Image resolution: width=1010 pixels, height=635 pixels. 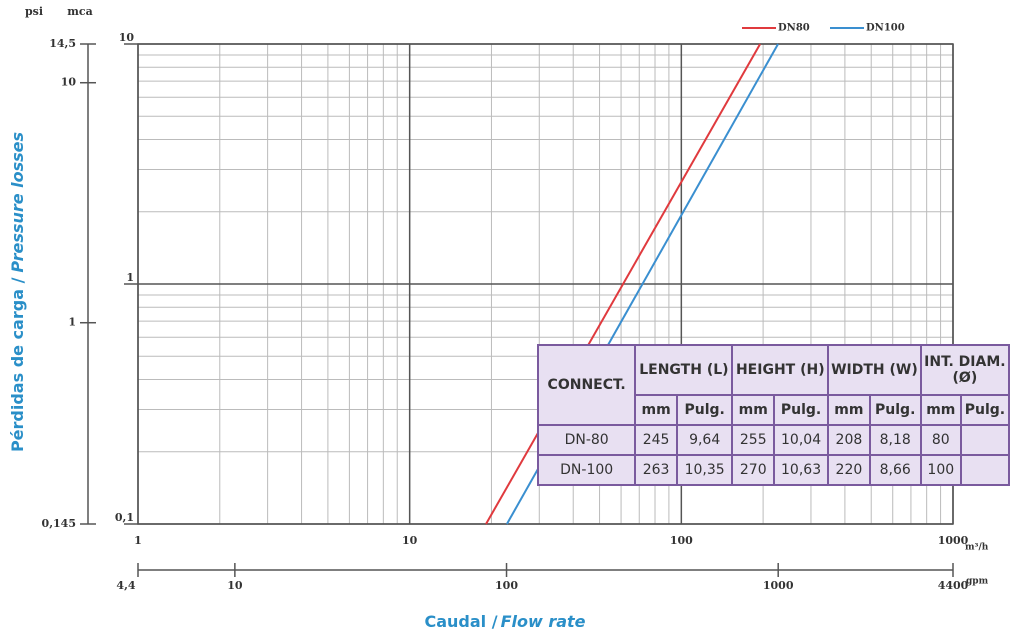 What do you see at coordinates (681, 540) in the screenshot?
I see `x-tick-label: 100` at bounding box center [681, 540].